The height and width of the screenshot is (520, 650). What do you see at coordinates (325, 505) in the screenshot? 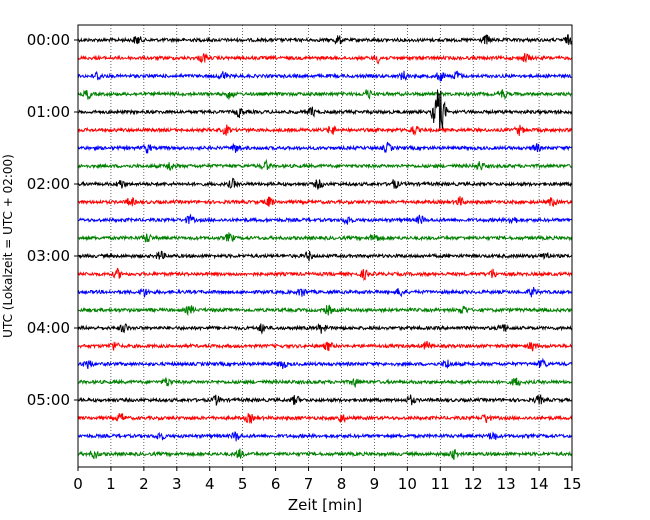
I see `x-axis-label: Zeit [min]` at bounding box center [325, 505].